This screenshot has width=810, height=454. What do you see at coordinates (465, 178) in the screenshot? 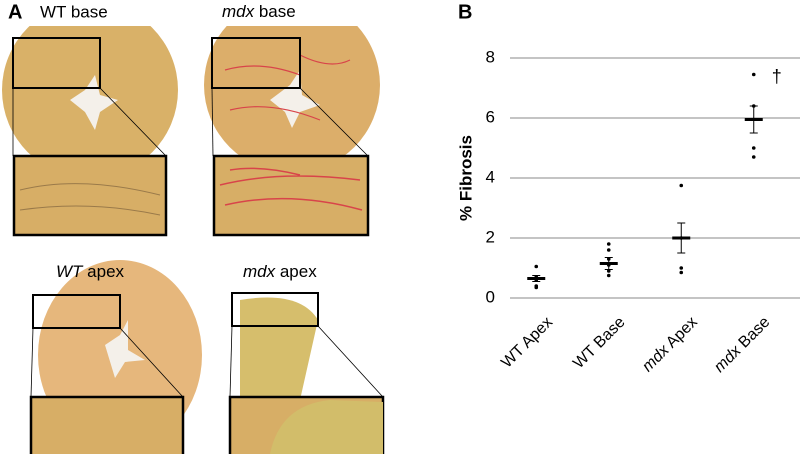
I see `y-axis-label: % Fibrosis` at bounding box center [465, 178].